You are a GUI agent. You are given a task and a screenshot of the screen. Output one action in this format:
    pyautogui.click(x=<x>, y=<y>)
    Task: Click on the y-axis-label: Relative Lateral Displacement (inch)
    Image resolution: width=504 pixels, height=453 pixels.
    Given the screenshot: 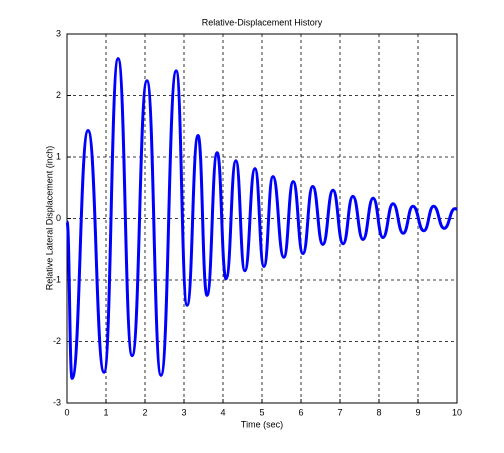 What is the action you would take?
    pyautogui.click(x=49, y=218)
    